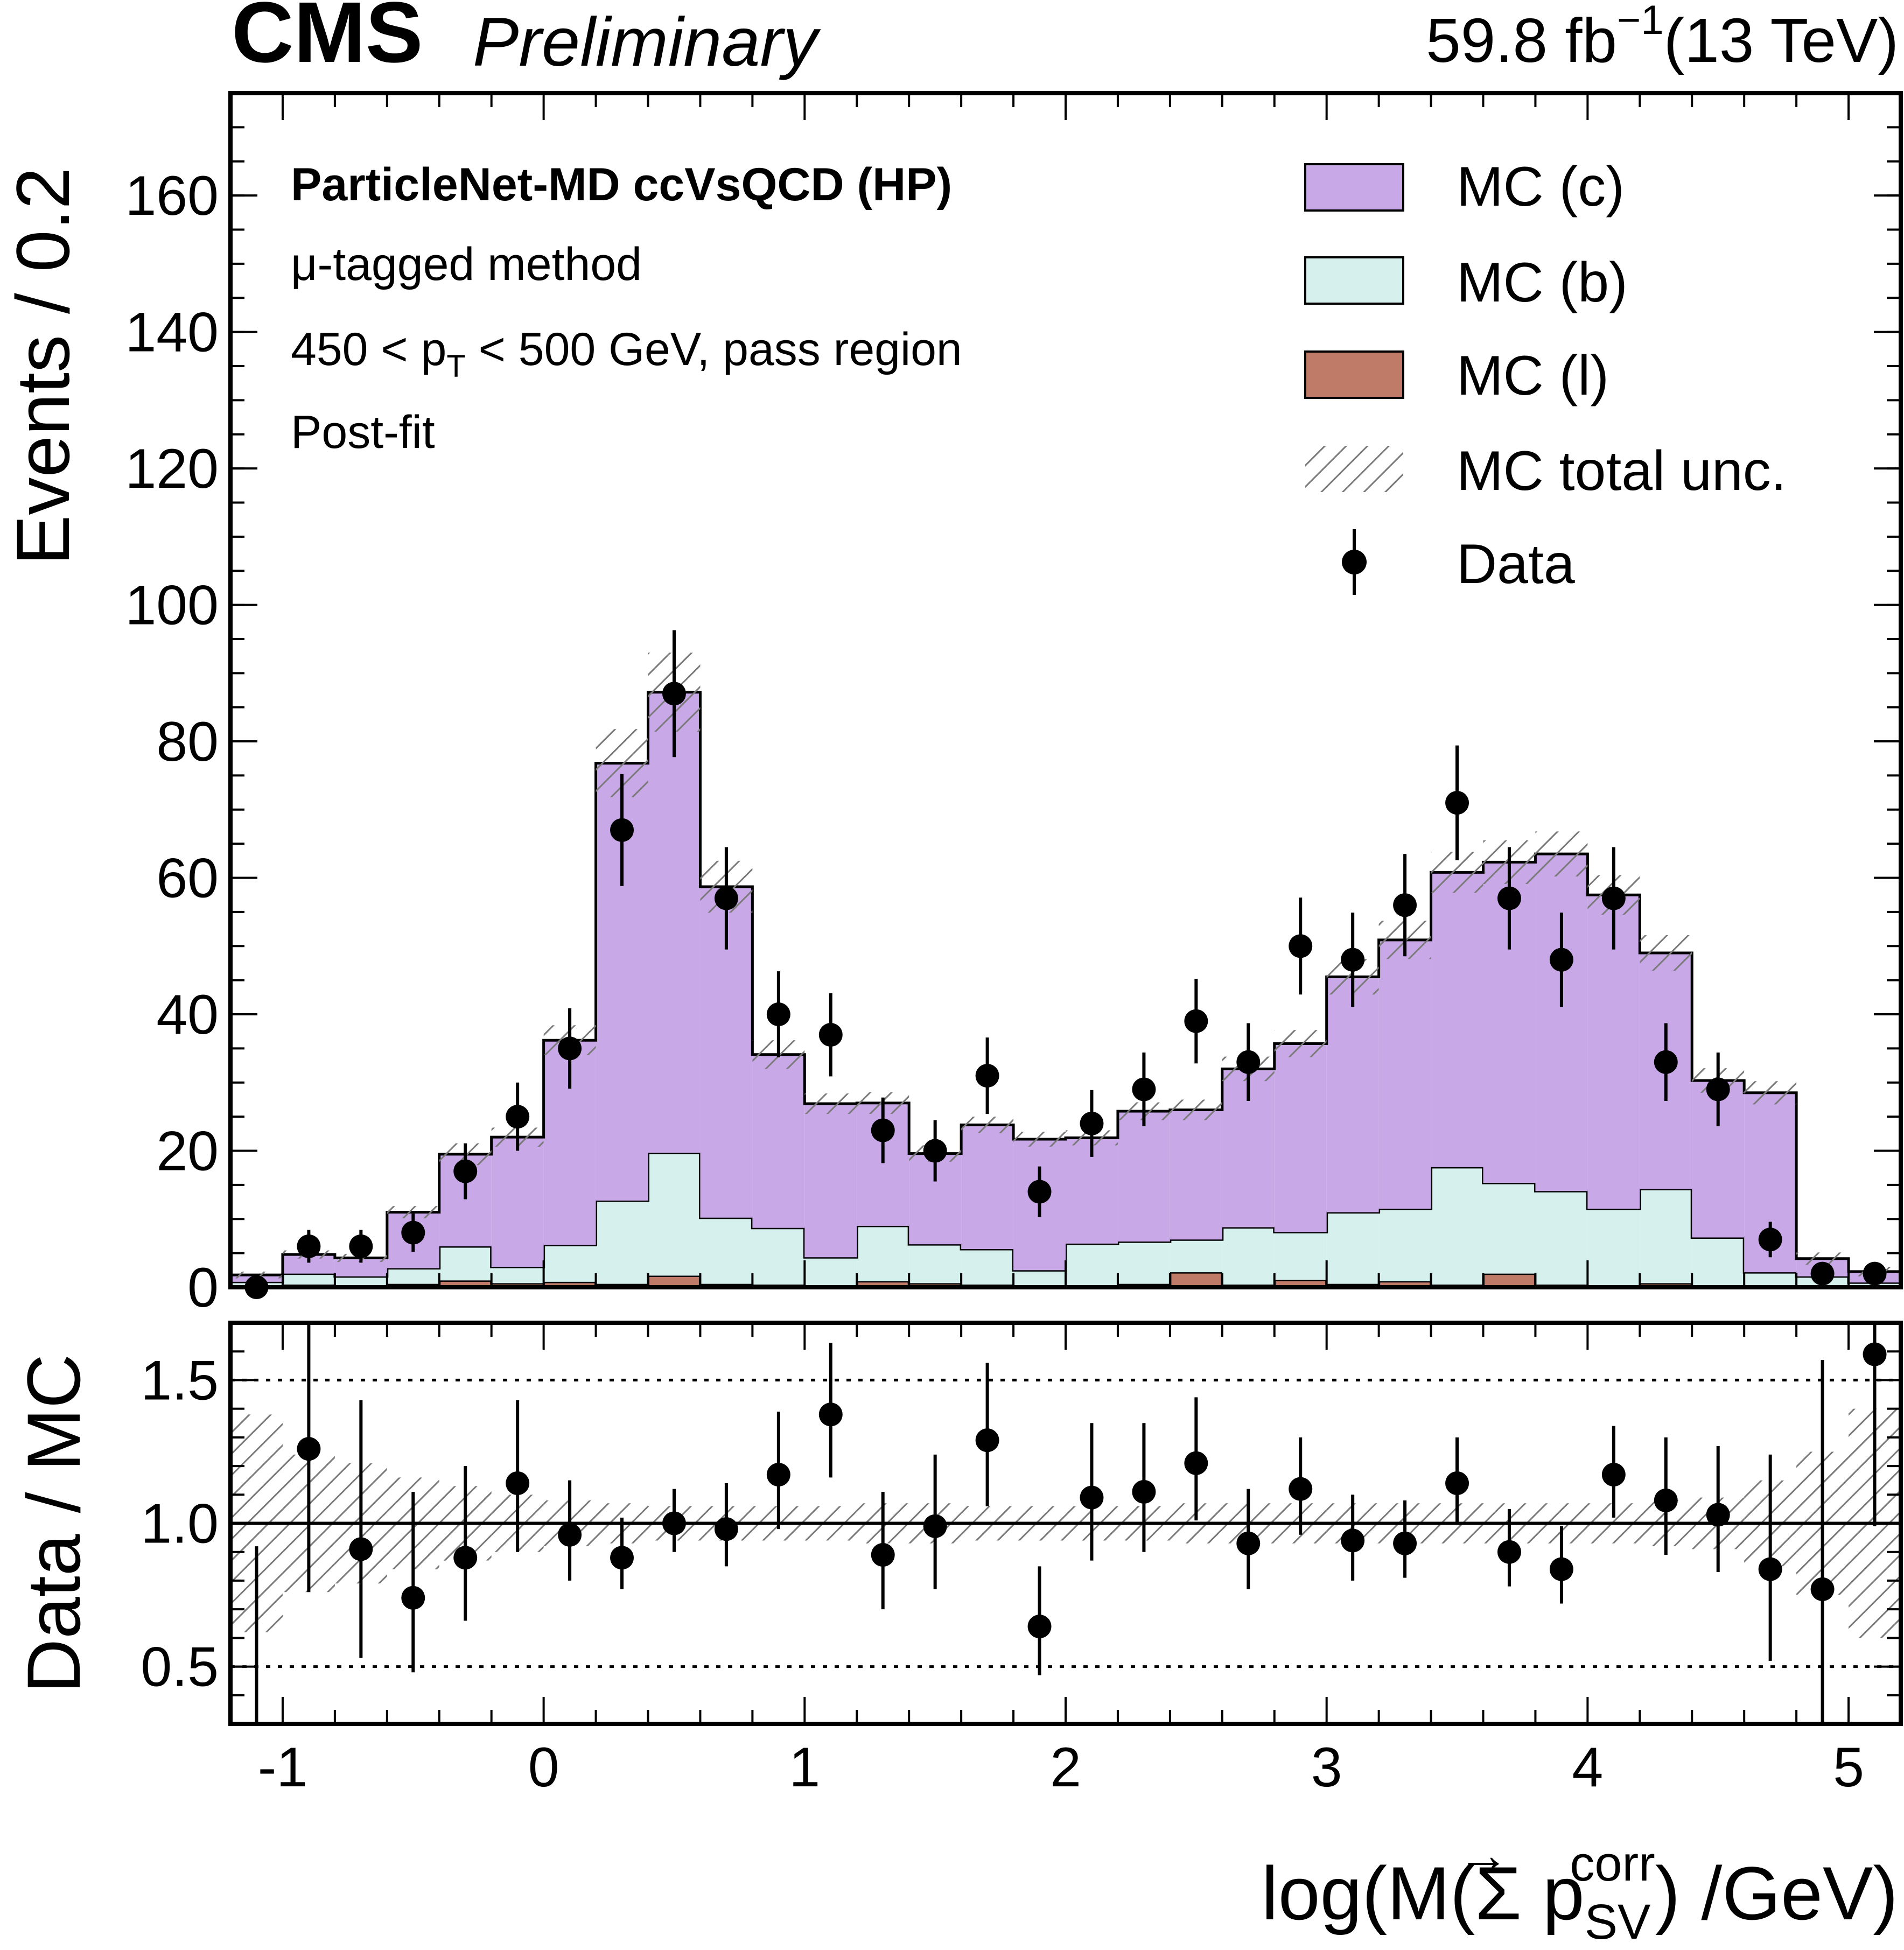 The width and height of the screenshot is (1904, 1950). What do you see at coordinates (203, 1288) in the screenshot?
I see `y-tick-label: 0` at bounding box center [203, 1288].